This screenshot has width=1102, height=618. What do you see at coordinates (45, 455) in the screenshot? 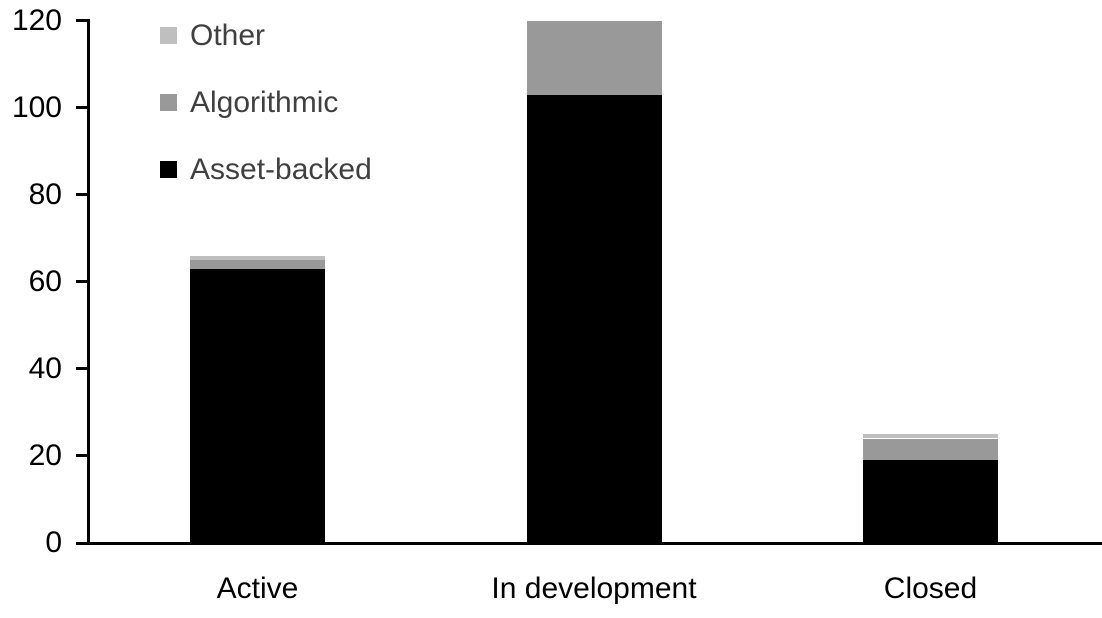
I see `y-tick-label: 20` at bounding box center [45, 455].